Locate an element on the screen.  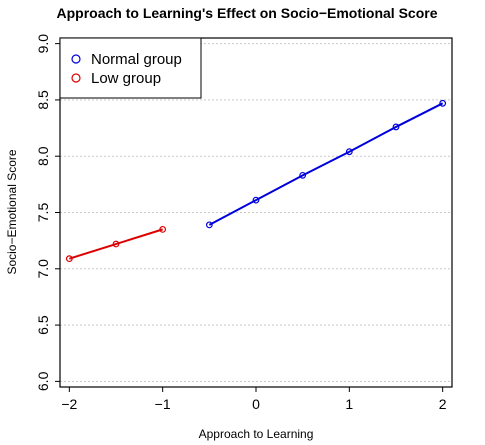
y-tick-label: 7.5 is located at coordinates (43, 213).